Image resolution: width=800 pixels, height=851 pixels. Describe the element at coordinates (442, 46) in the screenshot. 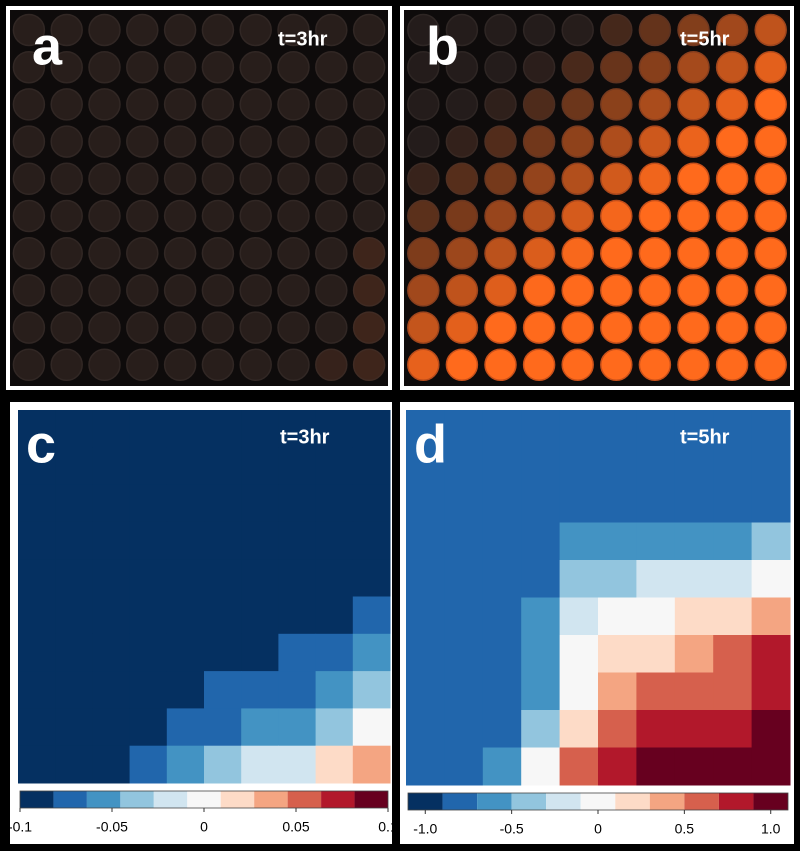

I see `panel-letter: b` at that location.